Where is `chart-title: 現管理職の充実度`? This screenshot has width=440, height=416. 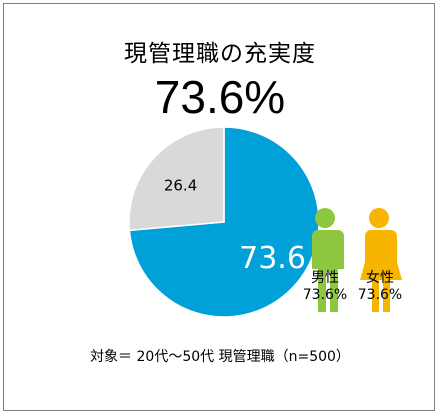 chart-title: 現管理職の充実度 is located at coordinates (220, 54).